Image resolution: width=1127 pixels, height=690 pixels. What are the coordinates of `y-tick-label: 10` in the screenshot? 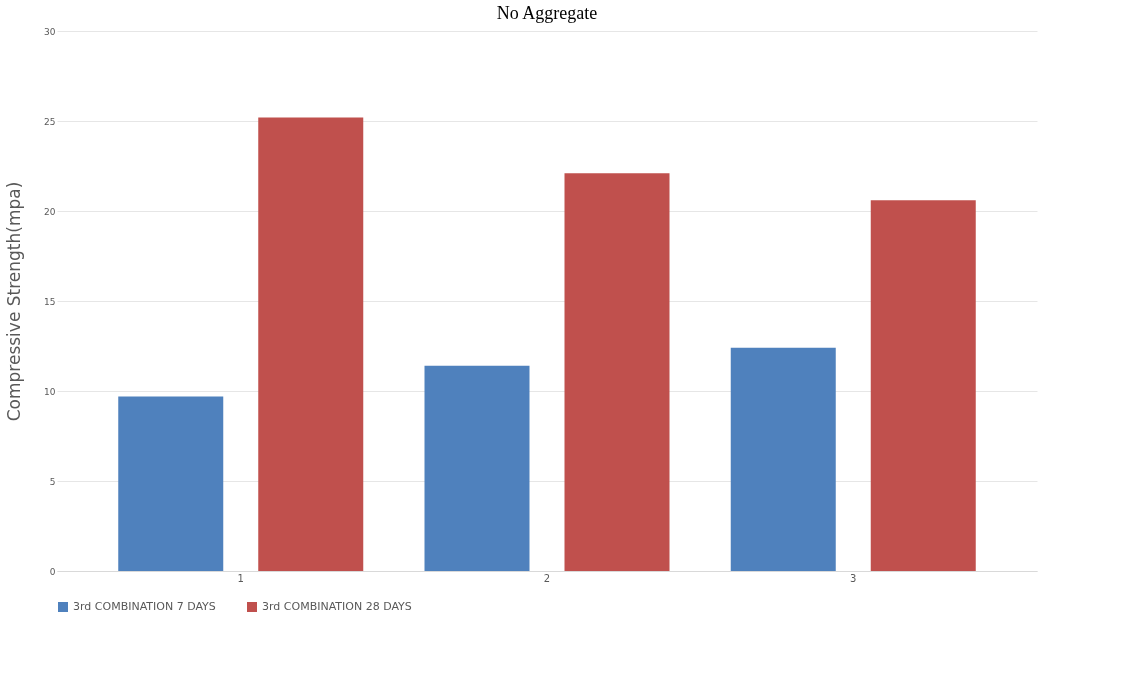 It's located at (50, 391).